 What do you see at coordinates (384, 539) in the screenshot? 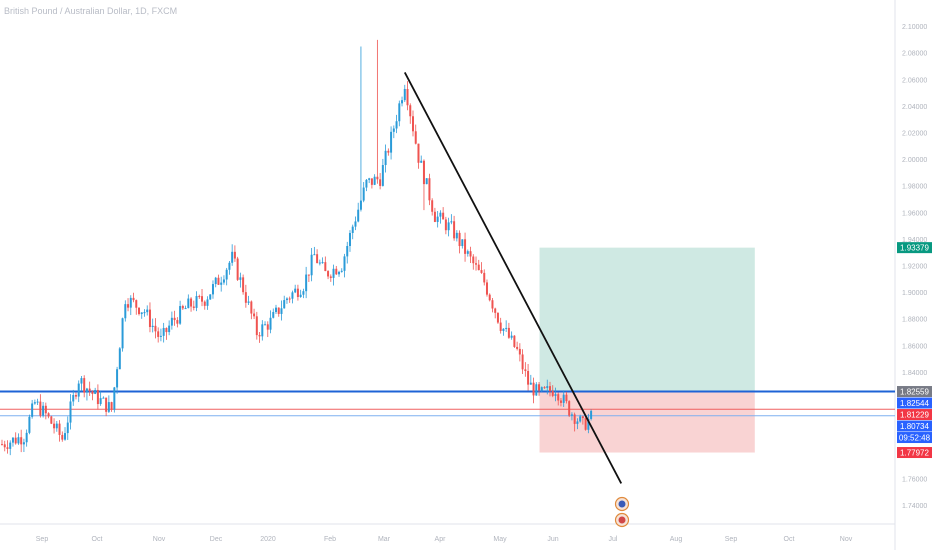
I see `time-tick-label: Mar` at bounding box center [384, 539].